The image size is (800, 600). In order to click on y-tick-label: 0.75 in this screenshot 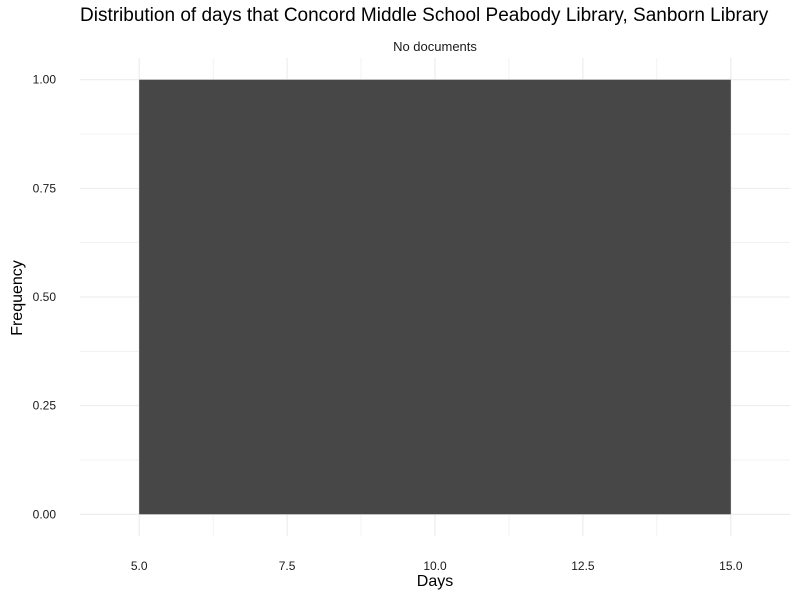, I will do `click(45, 188)`.